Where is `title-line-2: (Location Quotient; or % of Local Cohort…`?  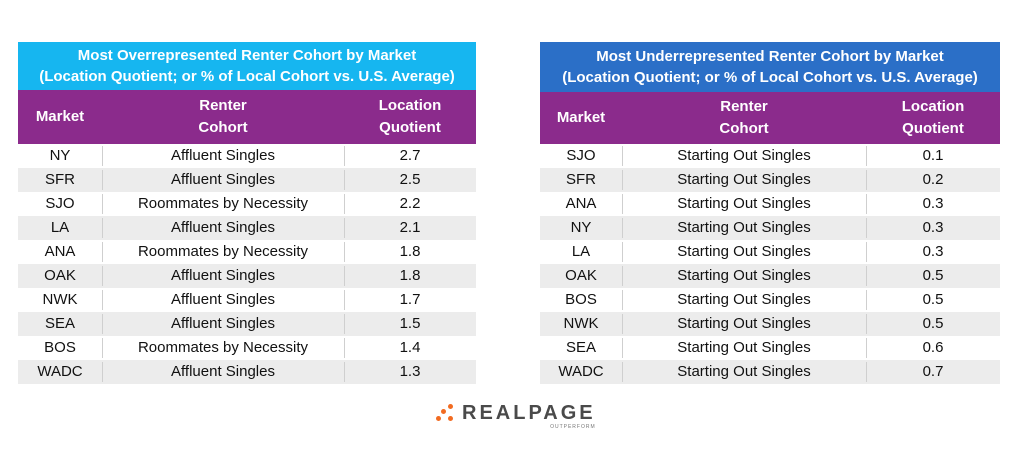
title-line-2: (Location Quotient; or % of Local Cohort… is located at coordinates (770, 77).